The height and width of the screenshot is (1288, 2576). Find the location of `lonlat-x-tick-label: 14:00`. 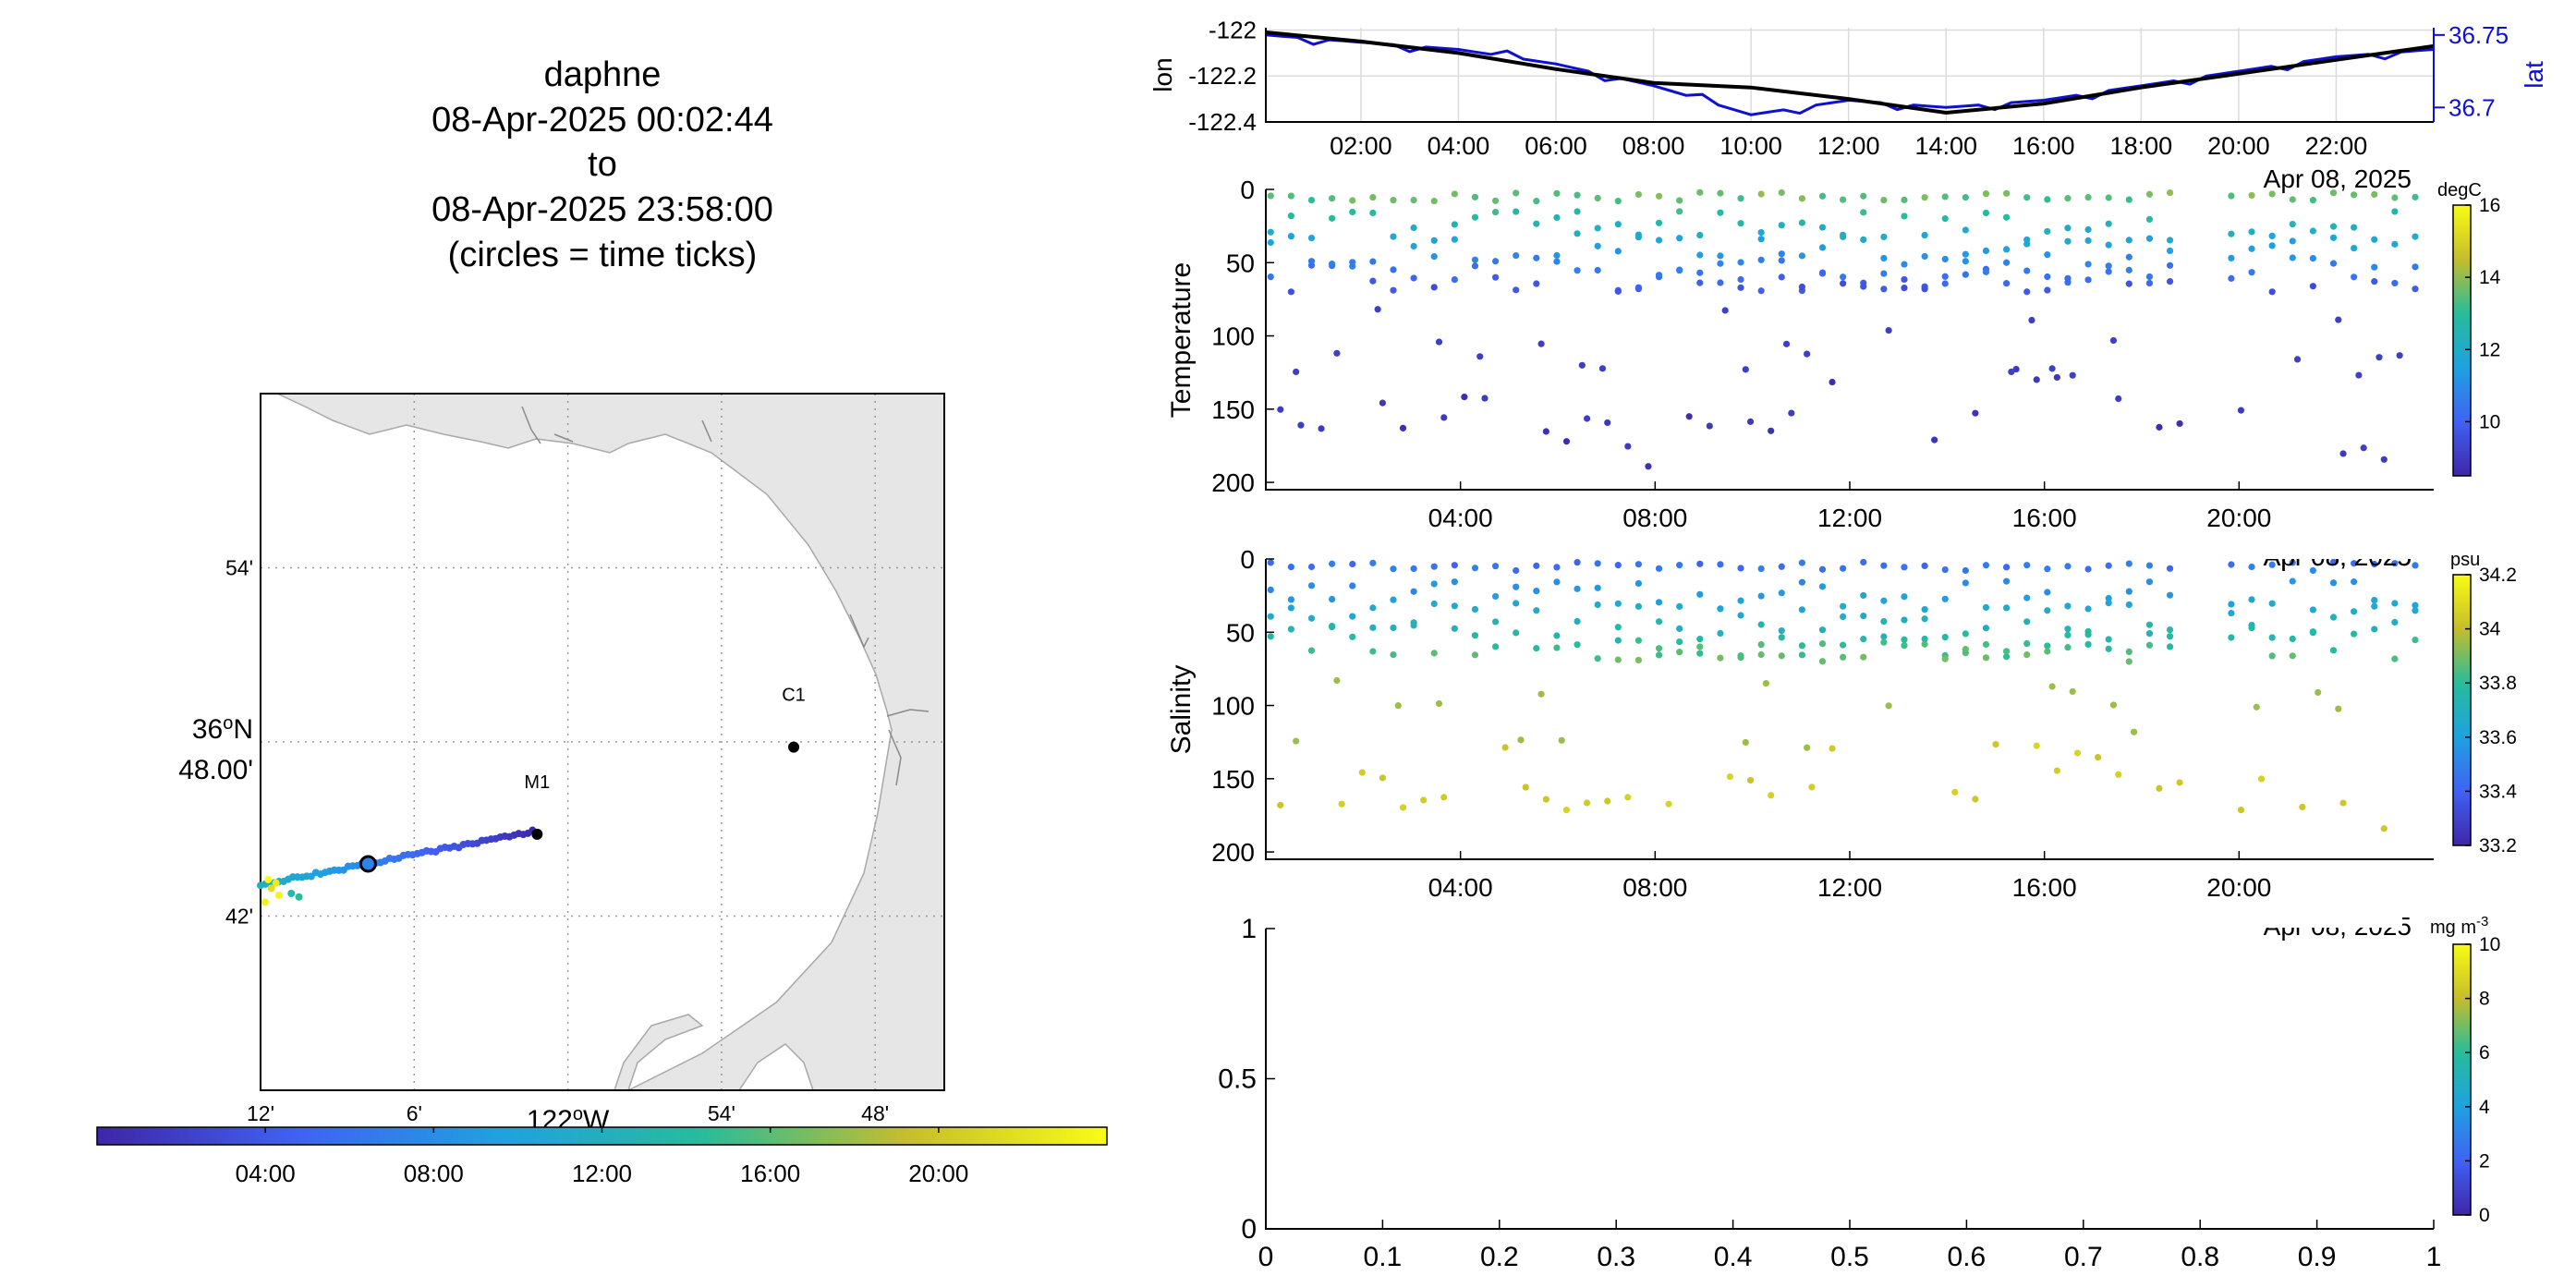

lonlat-x-tick-label: 14:00 is located at coordinates (1945, 146).